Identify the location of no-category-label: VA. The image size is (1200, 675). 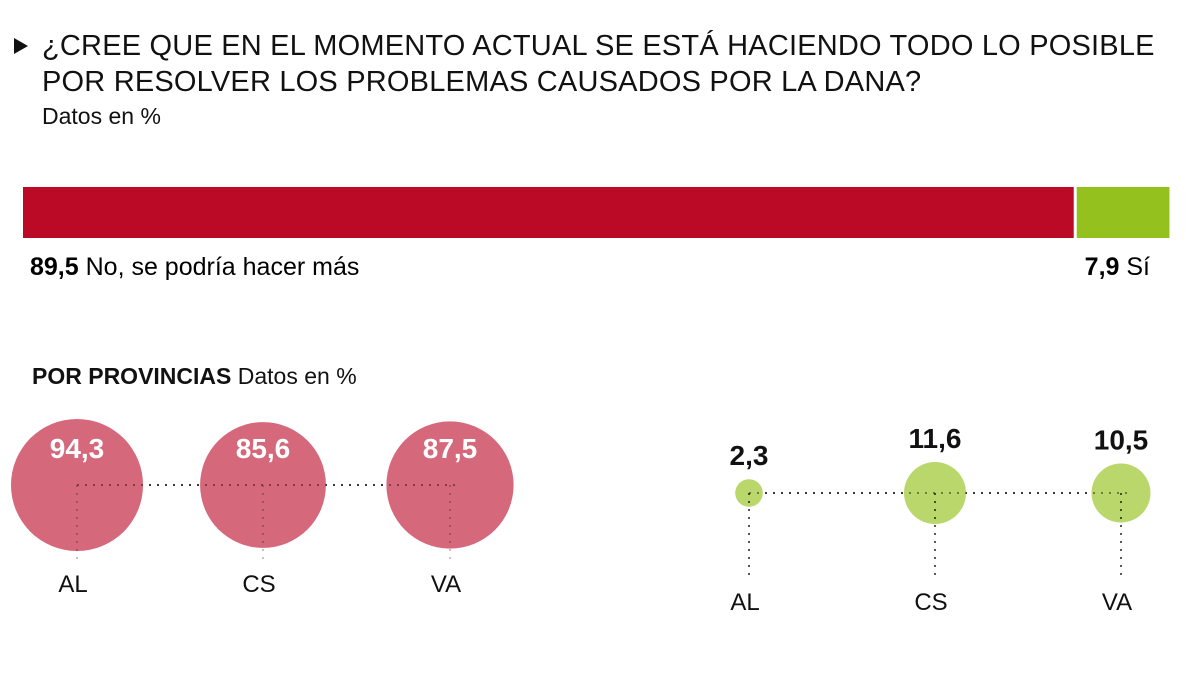
(446, 584).